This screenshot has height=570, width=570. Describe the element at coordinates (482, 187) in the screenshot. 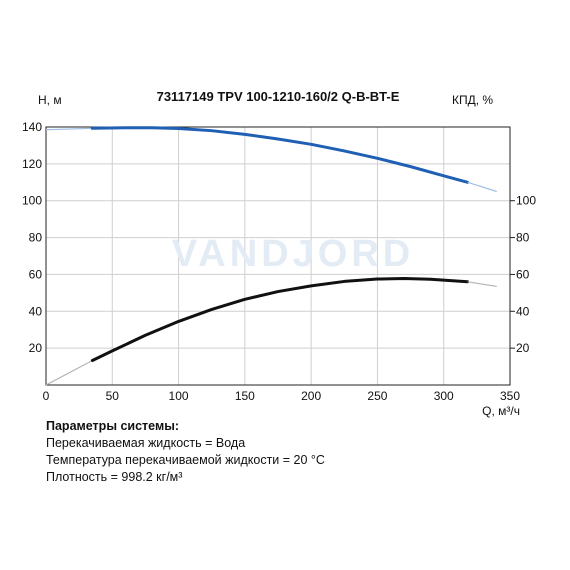

I see `head-curve-extension-end` at that location.